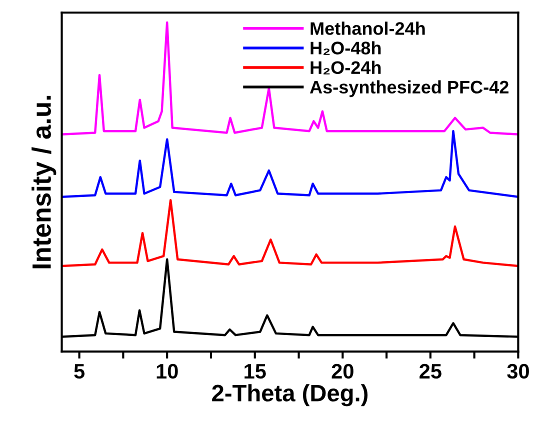 The width and height of the screenshot is (537, 421). Describe the element at coordinates (345, 67) in the screenshot. I see `legend-label: H₂O-24h` at that location.